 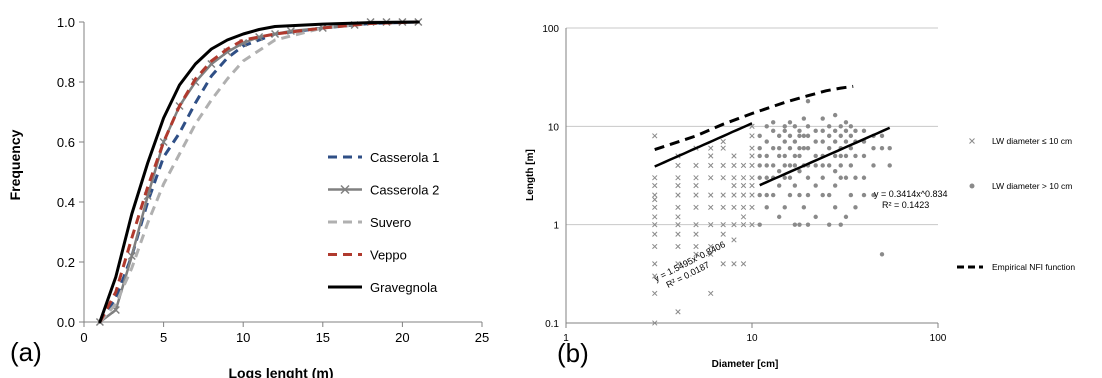 What do you see at coordinates (530, 175) in the screenshot?
I see `panel-b-y-axis-label: Length [m]` at bounding box center [530, 175].